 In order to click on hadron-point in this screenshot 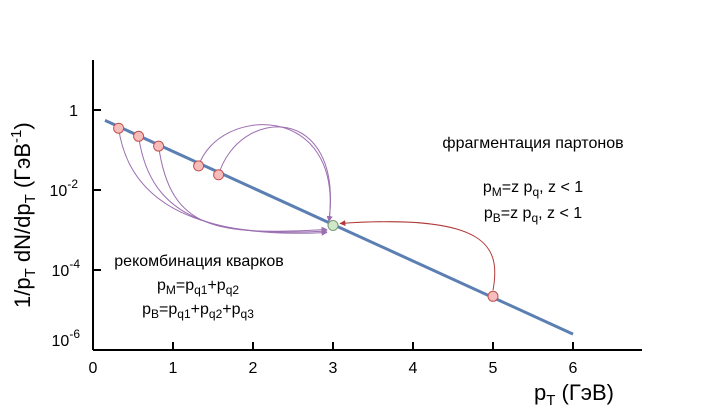, I will do `click(333, 225)`.